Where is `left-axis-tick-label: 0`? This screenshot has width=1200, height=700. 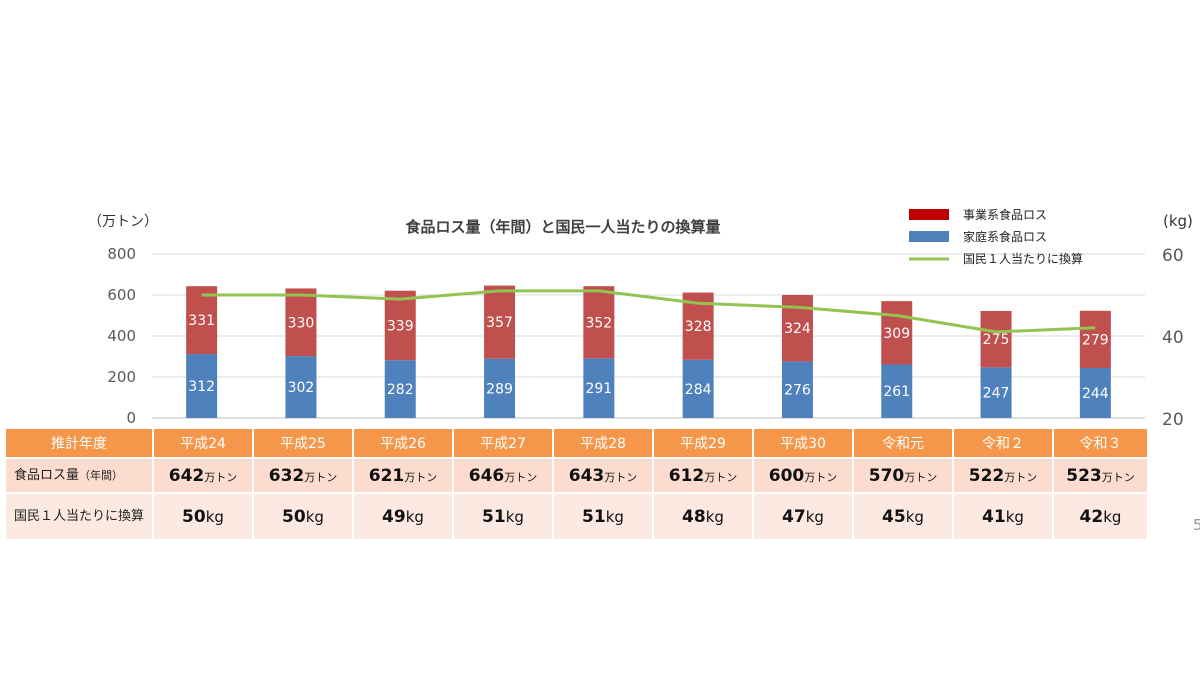 left-axis-tick-label: 0 is located at coordinates (131, 418).